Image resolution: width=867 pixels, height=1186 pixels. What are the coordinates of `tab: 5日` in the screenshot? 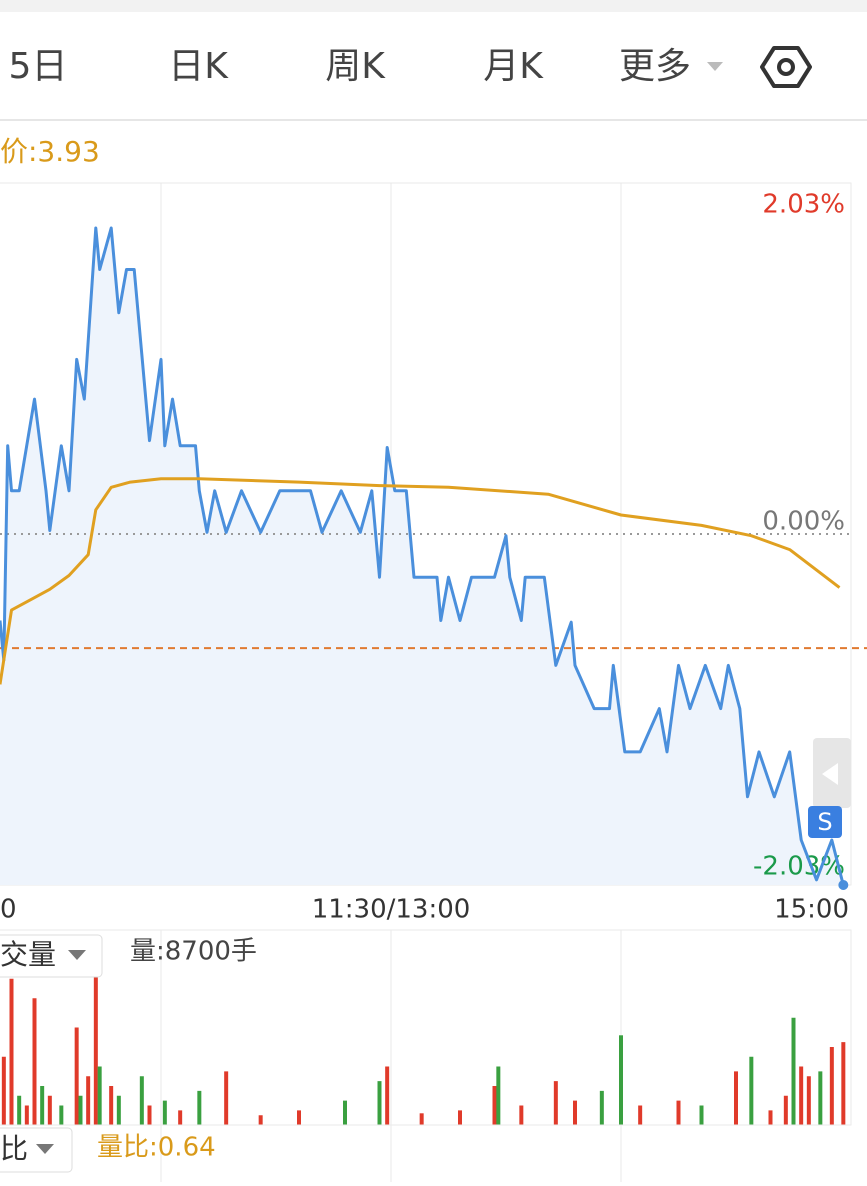 It's located at (38, 66).